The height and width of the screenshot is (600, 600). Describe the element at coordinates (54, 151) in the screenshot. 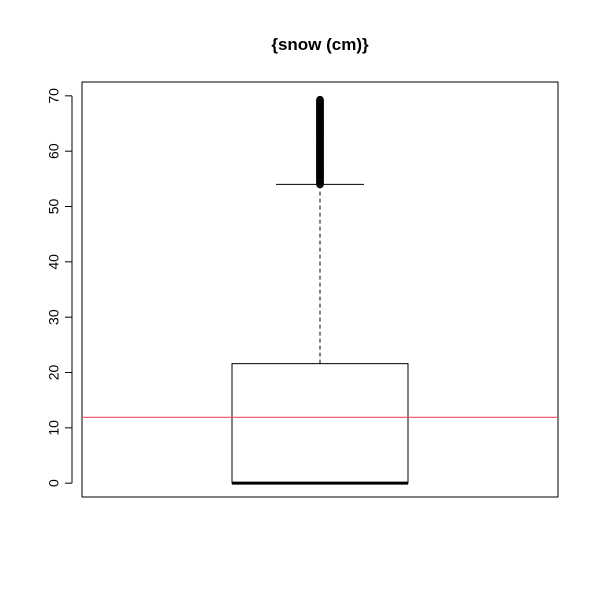

I see `y-tick-label: 60` at that location.